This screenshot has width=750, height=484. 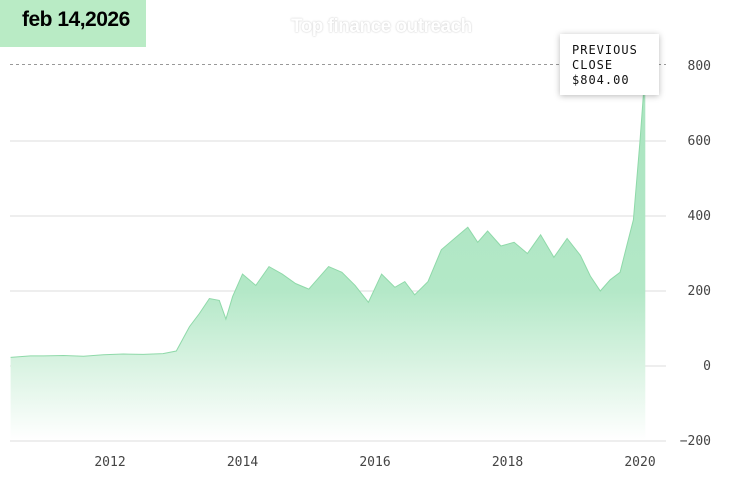 I want to click on x-tick-label: 2014, so click(x=242, y=462).